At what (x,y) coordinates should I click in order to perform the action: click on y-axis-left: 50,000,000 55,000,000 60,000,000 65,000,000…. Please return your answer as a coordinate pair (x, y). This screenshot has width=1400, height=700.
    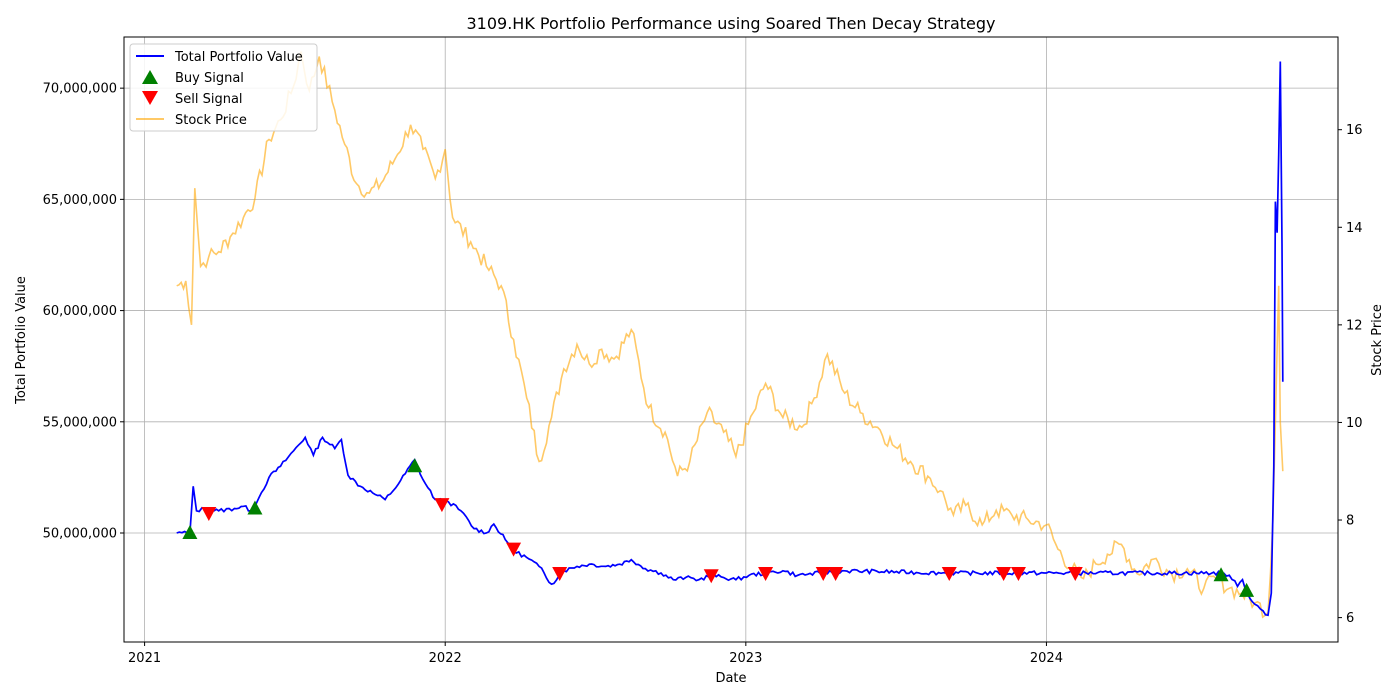
    Looking at the image, I should click on (83, 312).